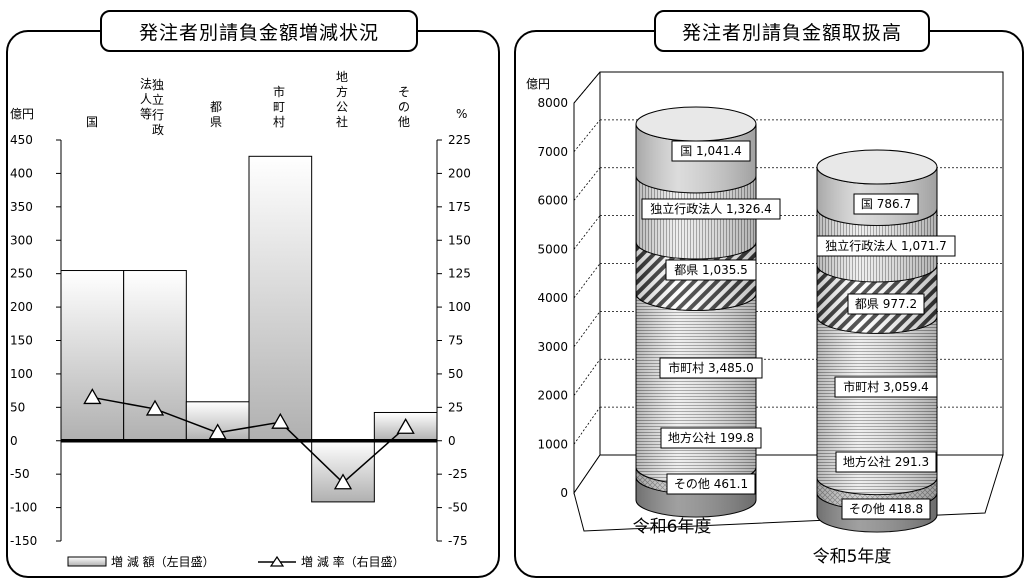  I want to click on category-label-char: 方, so click(342, 91).